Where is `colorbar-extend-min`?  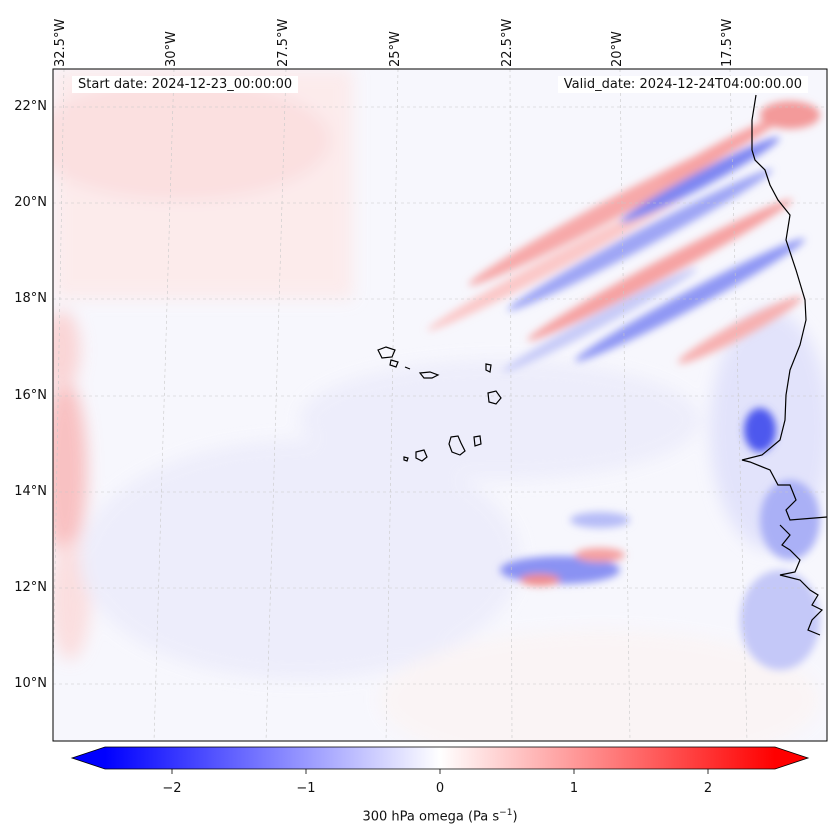
colorbar-extend-min is located at coordinates (88, 758).